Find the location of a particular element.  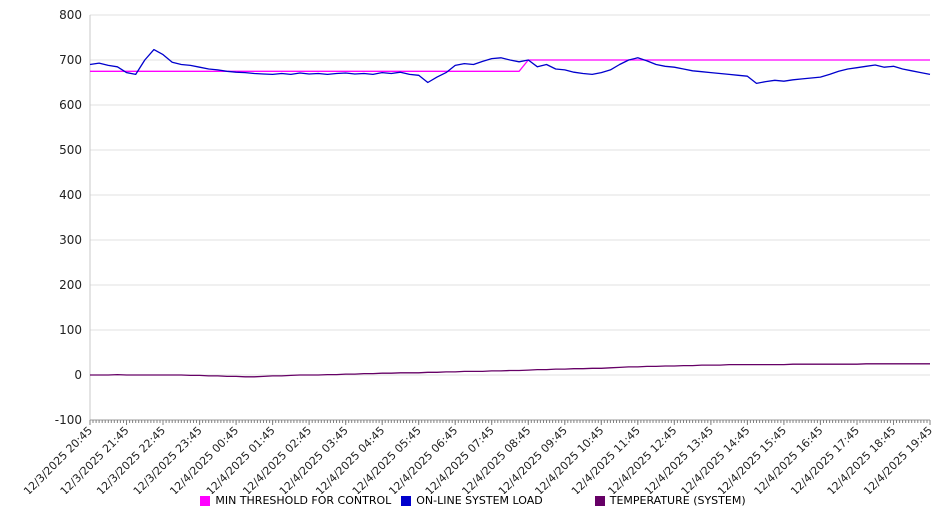

y-tick-label: 100 is located at coordinates (70, 330).